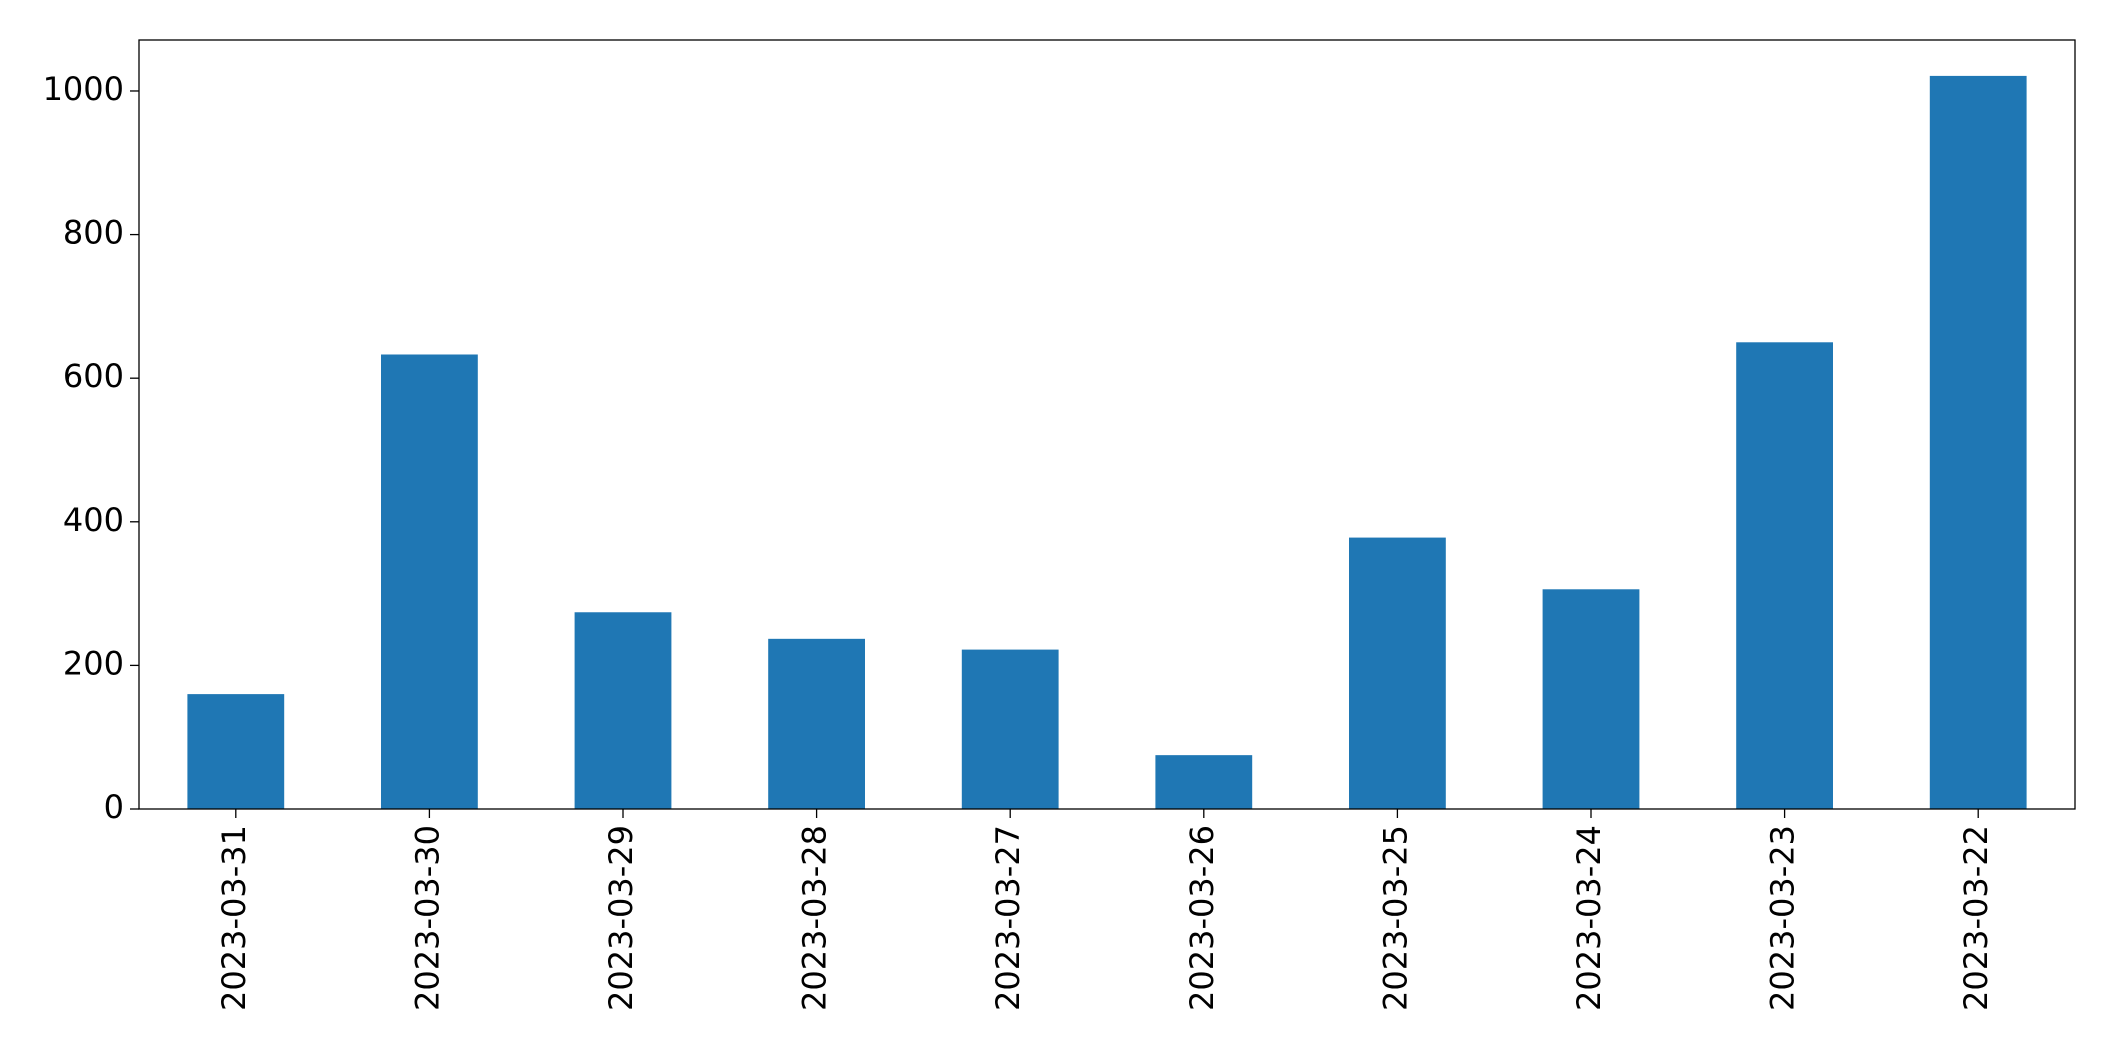 This screenshot has width=2115, height=1061. What do you see at coordinates (83, 89) in the screenshot?
I see `y-tick-label: 1000` at bounding box center [83, 89].